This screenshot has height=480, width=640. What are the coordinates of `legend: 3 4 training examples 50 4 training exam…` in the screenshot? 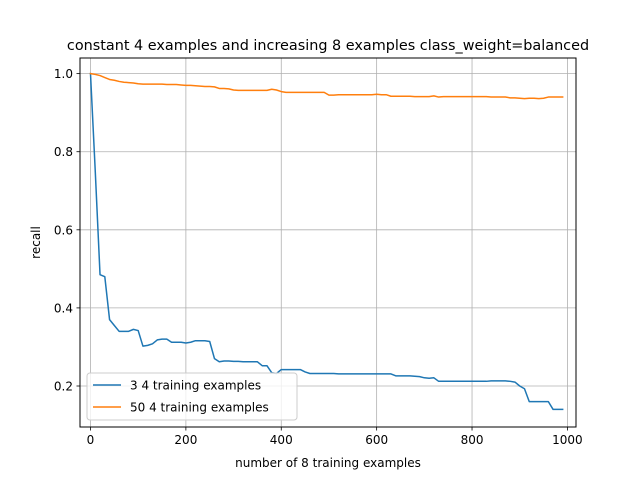 It's located at (192, 396).